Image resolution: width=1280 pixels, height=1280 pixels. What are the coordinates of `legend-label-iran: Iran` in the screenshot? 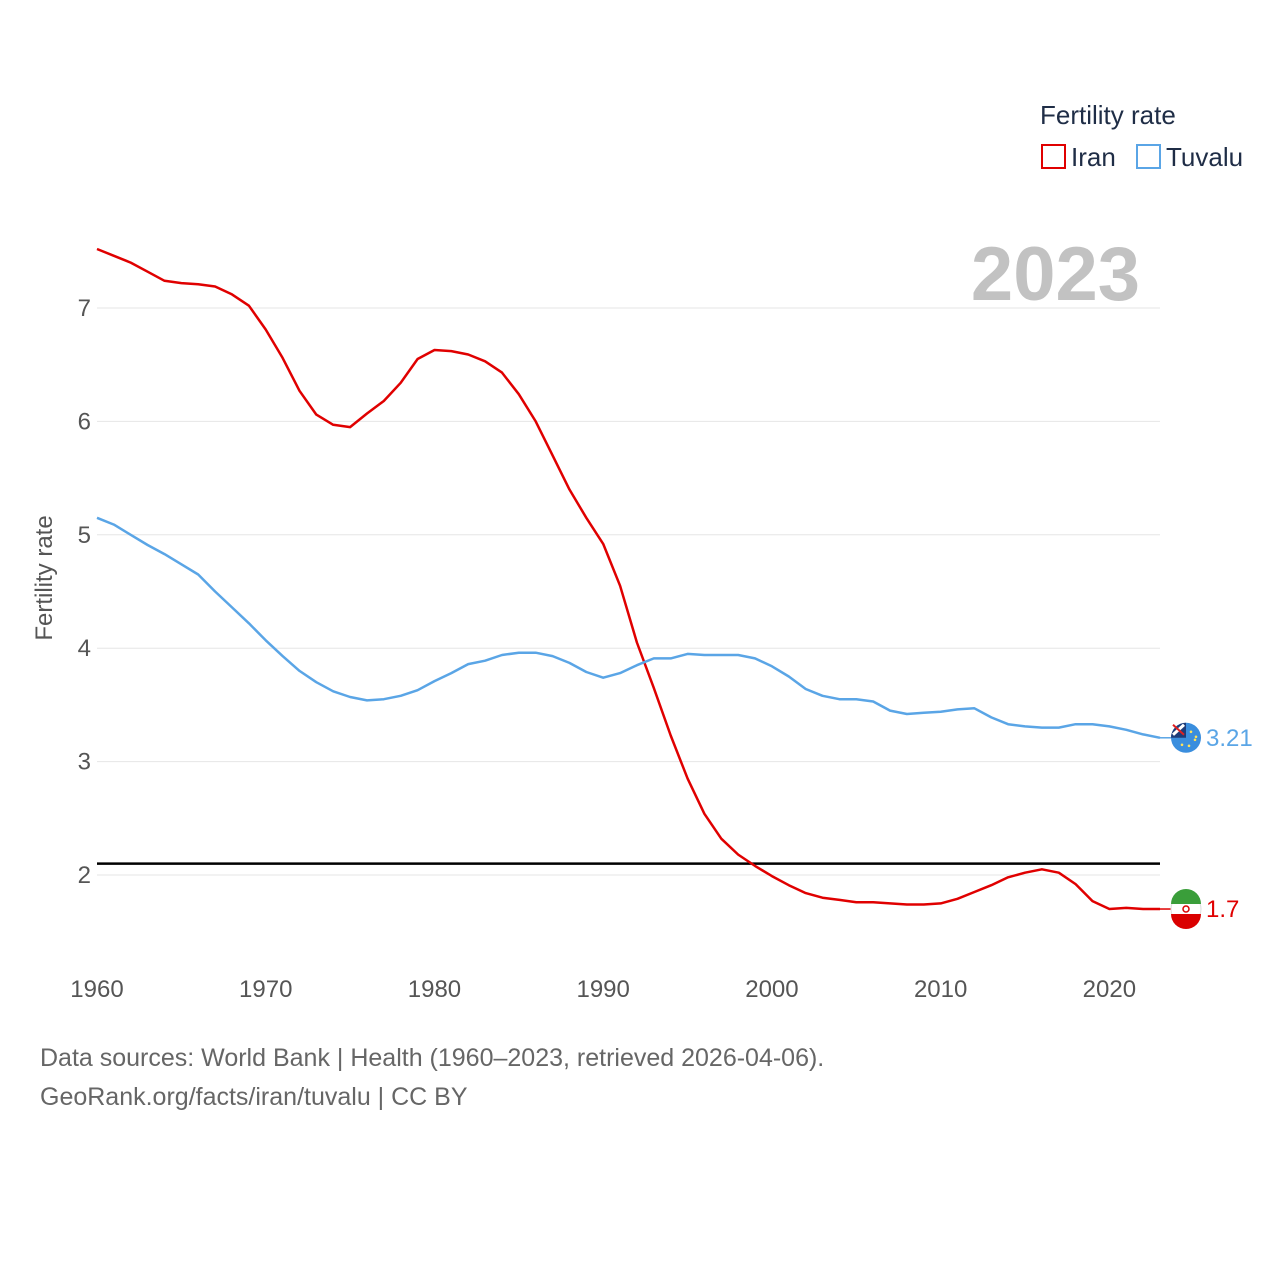 It's located at (1093, 157).